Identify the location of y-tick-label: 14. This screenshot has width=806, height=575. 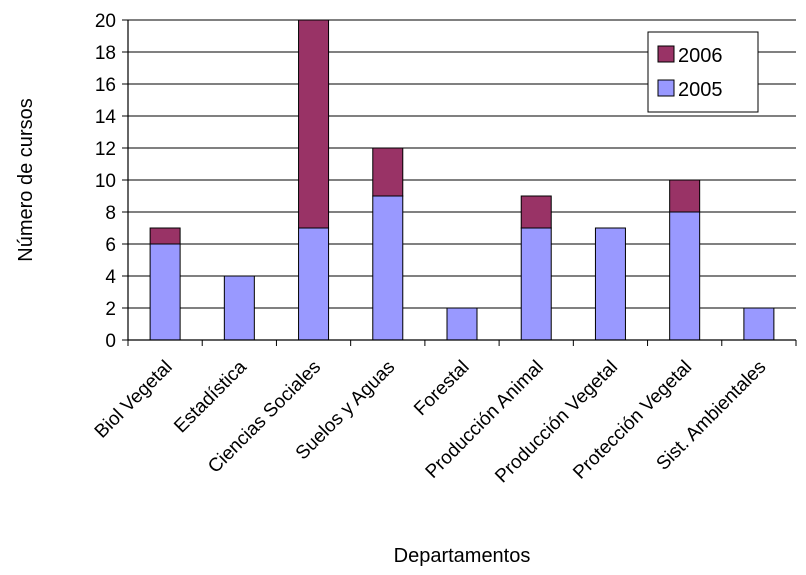
(106, 117).